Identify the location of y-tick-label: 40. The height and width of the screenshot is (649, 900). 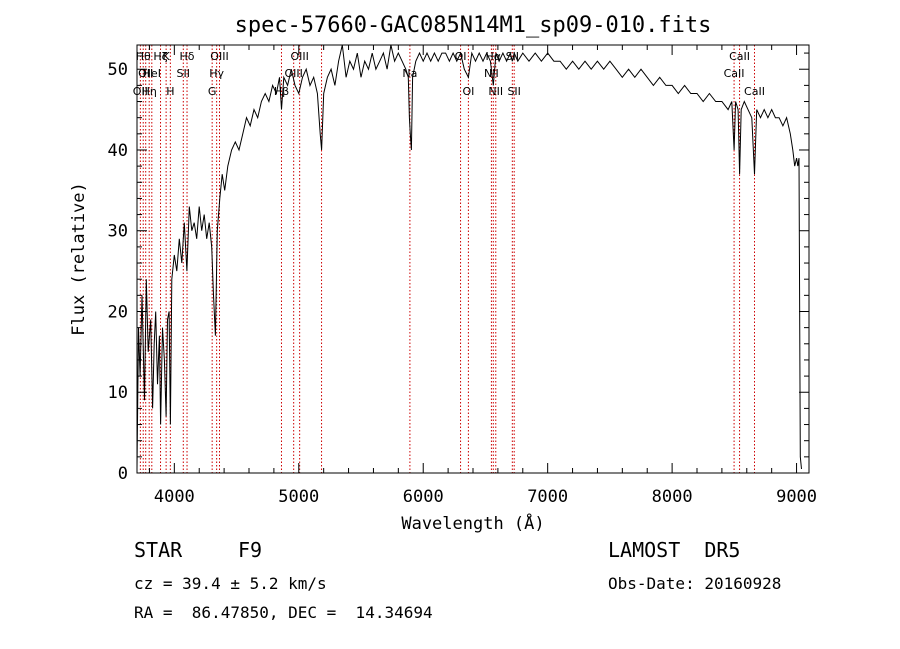
(118, 151).